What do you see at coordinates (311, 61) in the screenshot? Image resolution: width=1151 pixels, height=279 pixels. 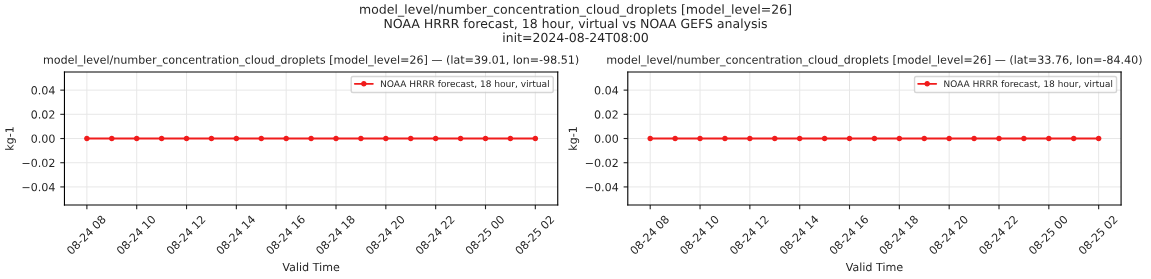 I see `chart-title: model_level/number_concentration_cloud_droplets [model_level=26] — (lat=39.01, lon=-98.51)` at bounding box center [311, 61].